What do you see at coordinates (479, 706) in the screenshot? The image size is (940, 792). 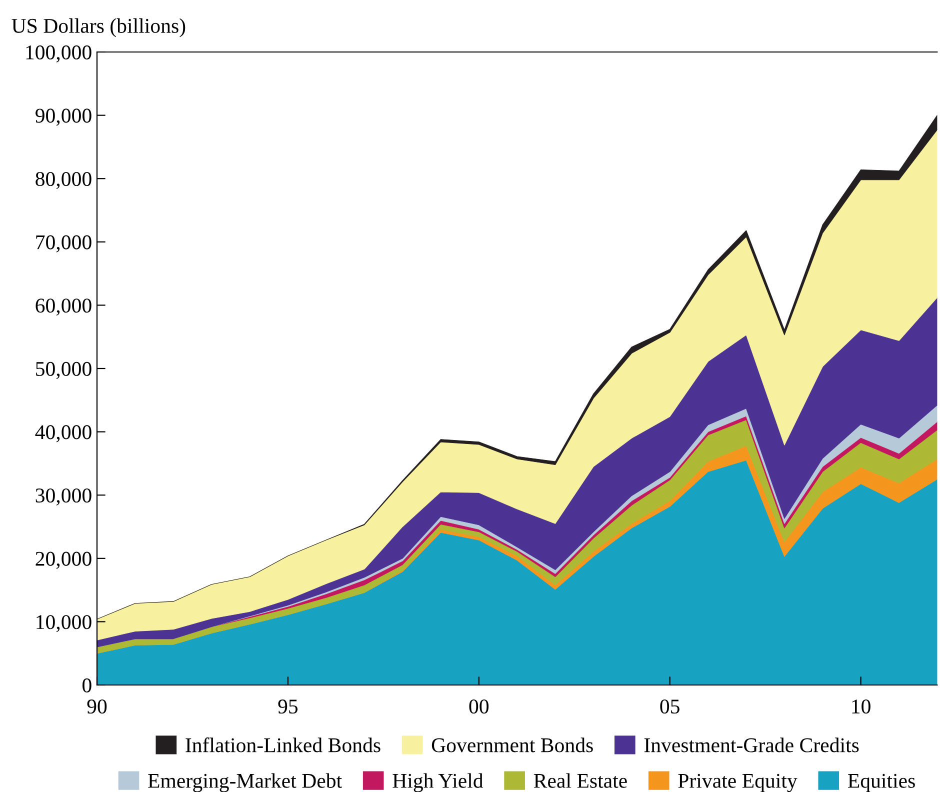 I see `x-tick-label: 00` at bounding box center [479, 706].